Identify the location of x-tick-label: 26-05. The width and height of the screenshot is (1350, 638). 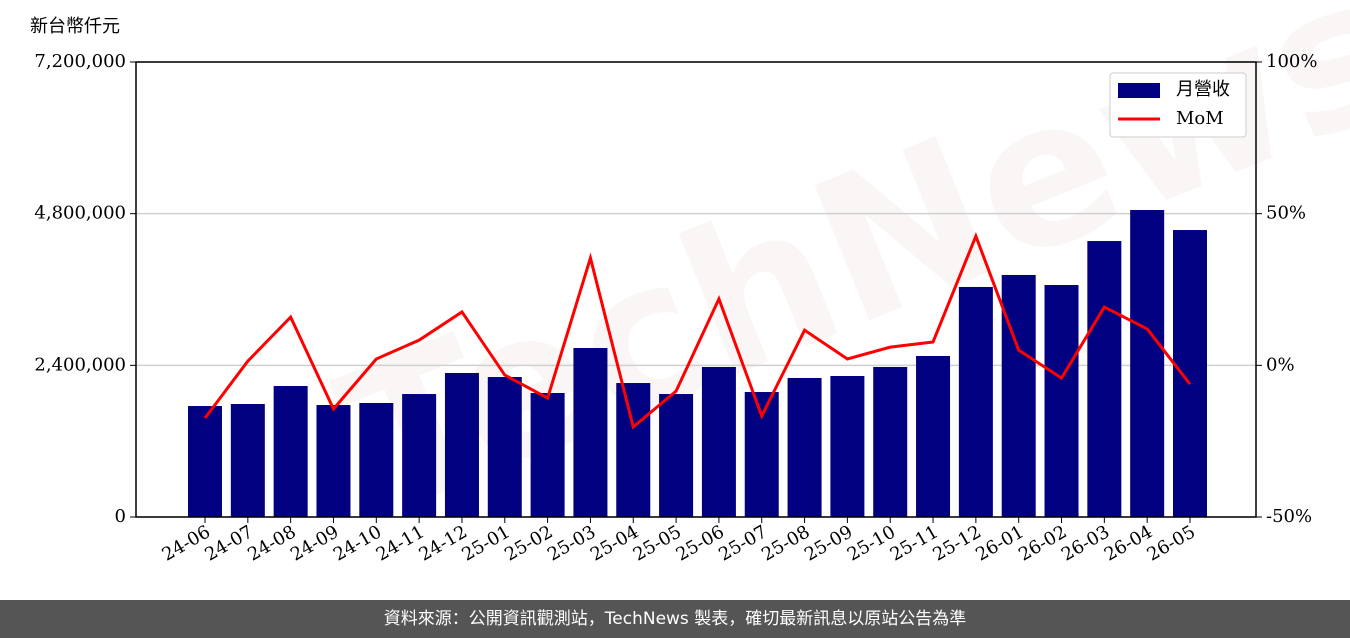
(1171, 543).